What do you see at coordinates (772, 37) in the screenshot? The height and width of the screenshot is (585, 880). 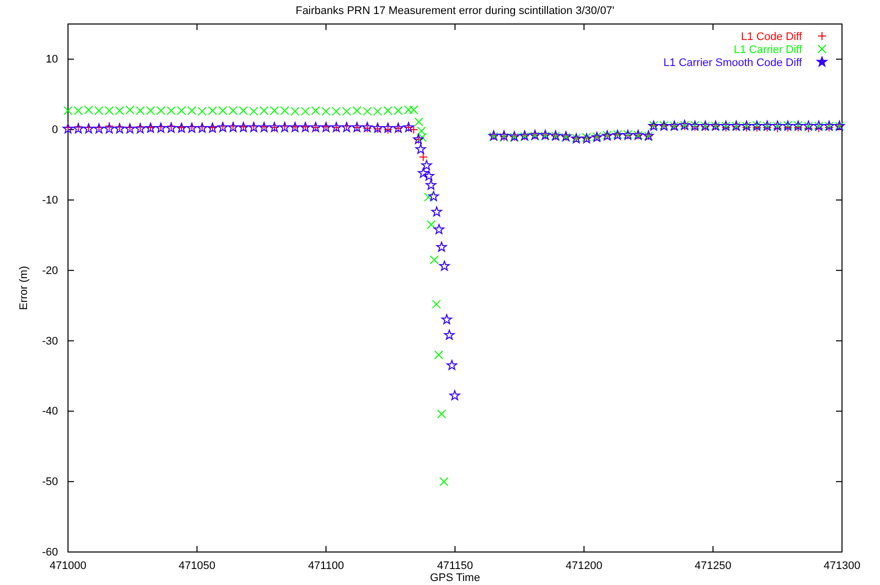 I see `legend-label: L1 Code Diff` at bounding box center [772, 37].